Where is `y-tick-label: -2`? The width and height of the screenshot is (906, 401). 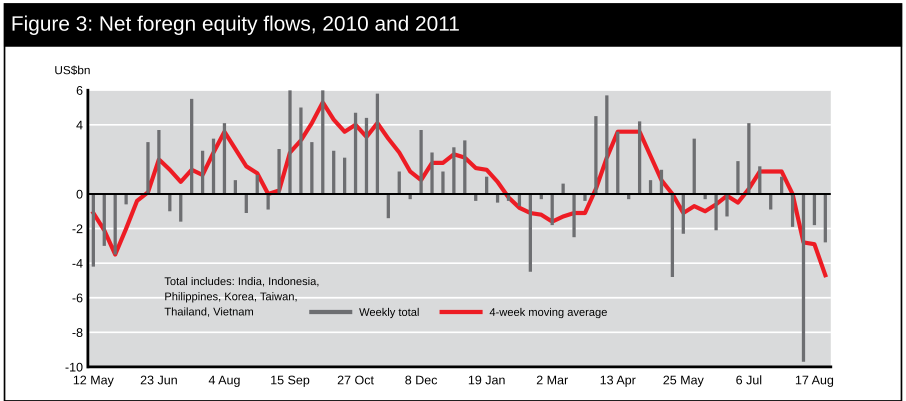
y-tick-label: -2 is located at coordinates (77, 229).